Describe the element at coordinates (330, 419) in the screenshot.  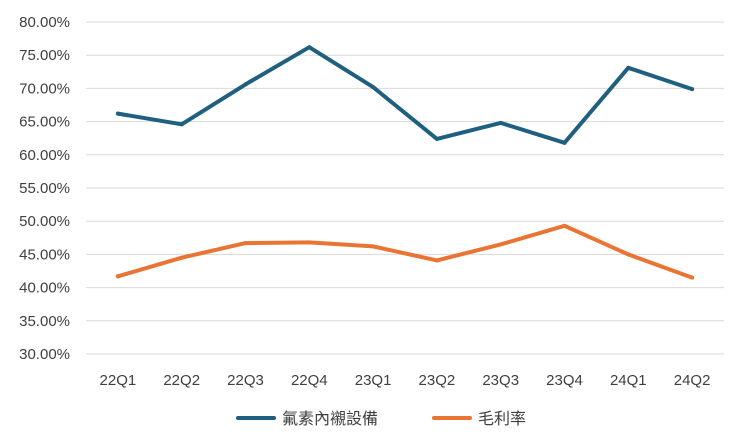
I see `legend-label: 氟素內襯設備` at that location.